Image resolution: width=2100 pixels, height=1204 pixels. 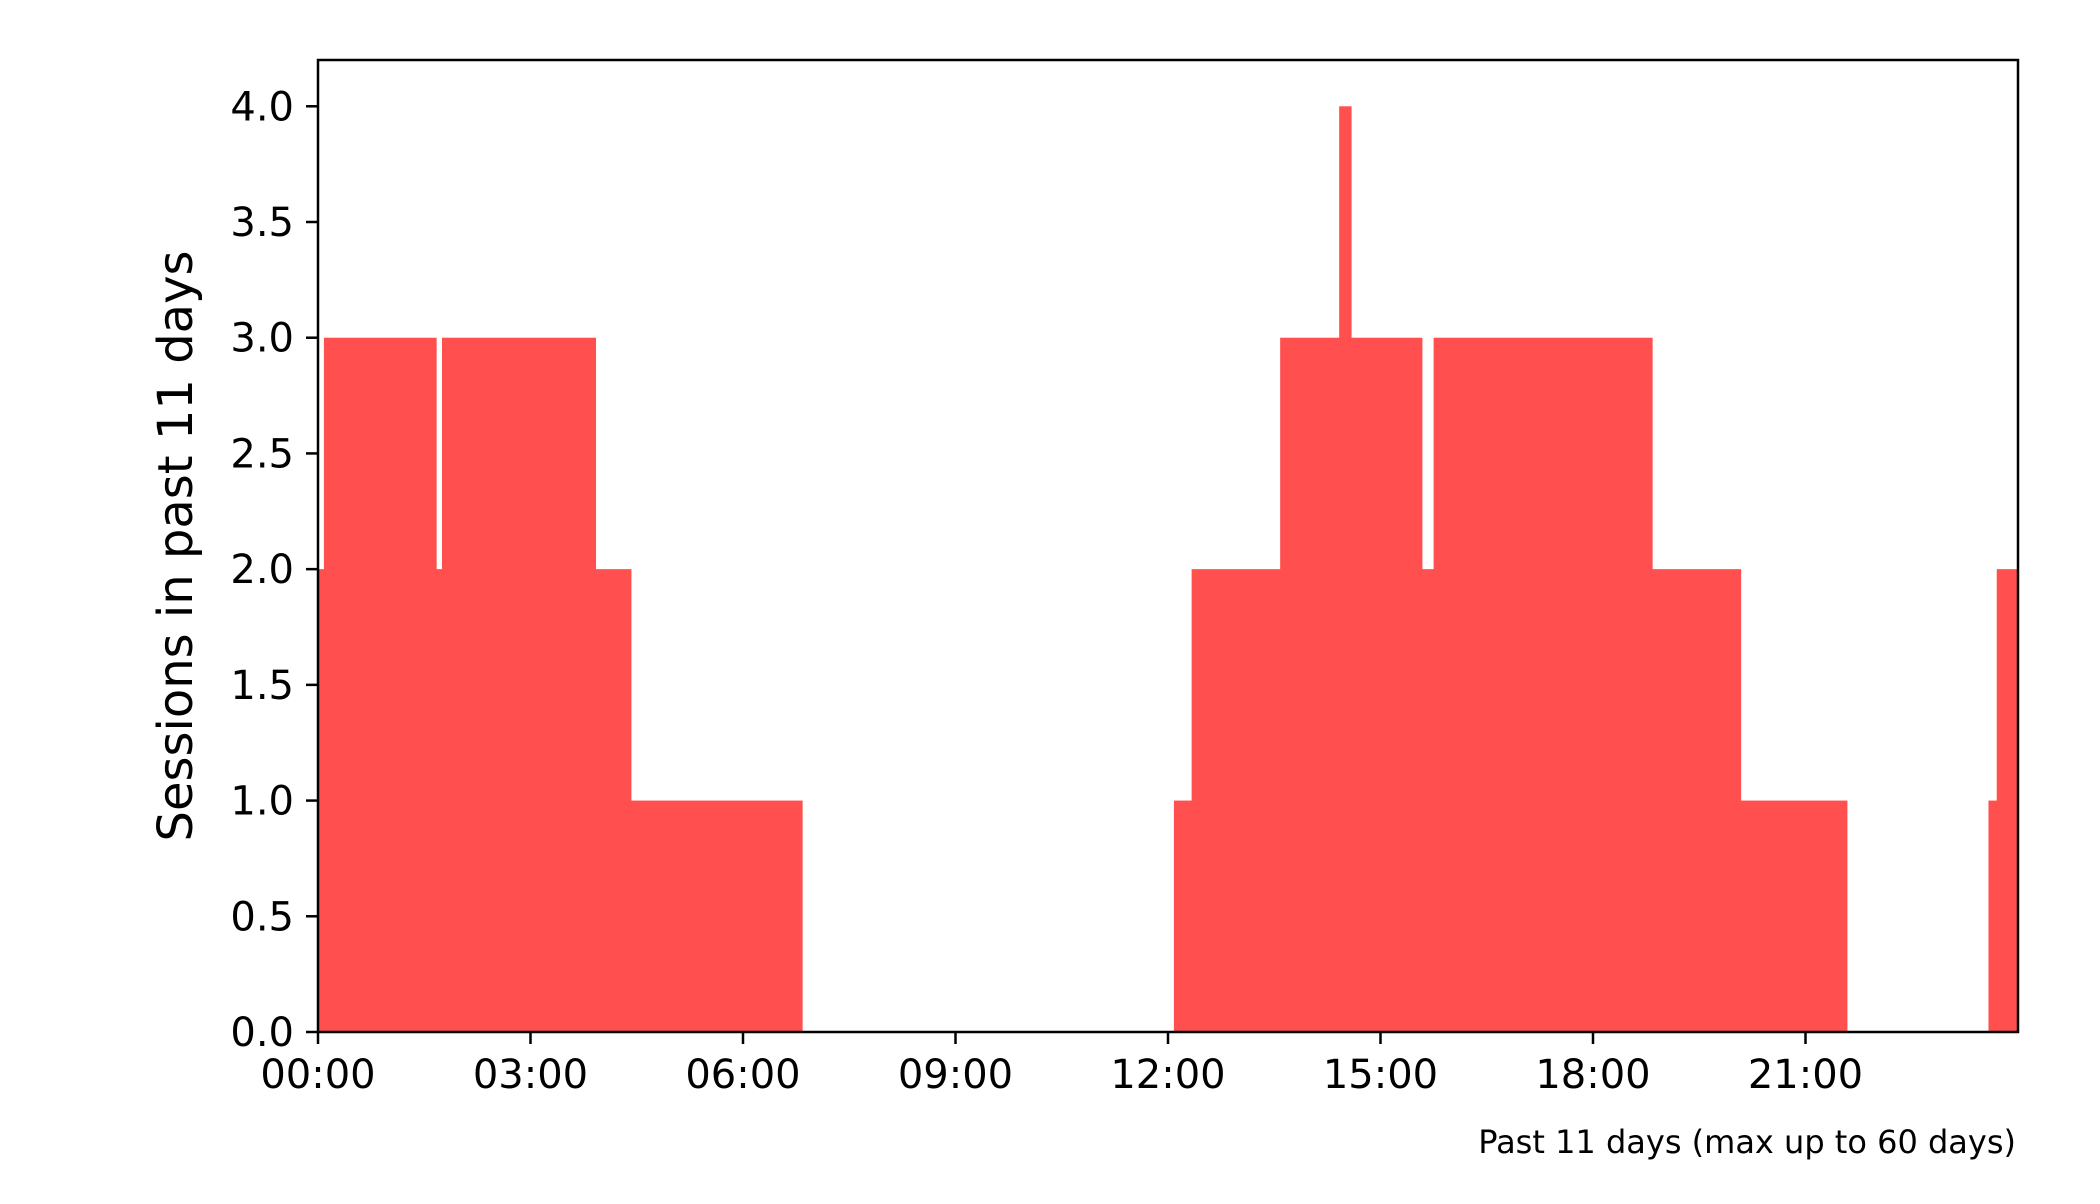 I want to click on y-tick-label: 0.0, so click(x=262, y=1033).